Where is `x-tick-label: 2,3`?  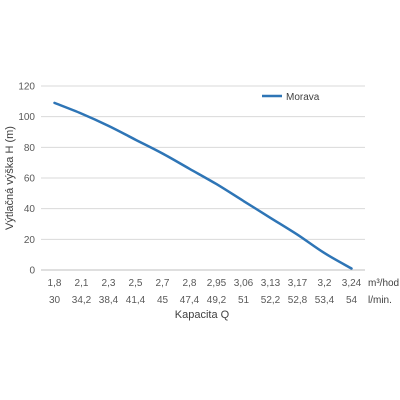 x-tick-label: 2,3 is located at coordinates (109, 283).